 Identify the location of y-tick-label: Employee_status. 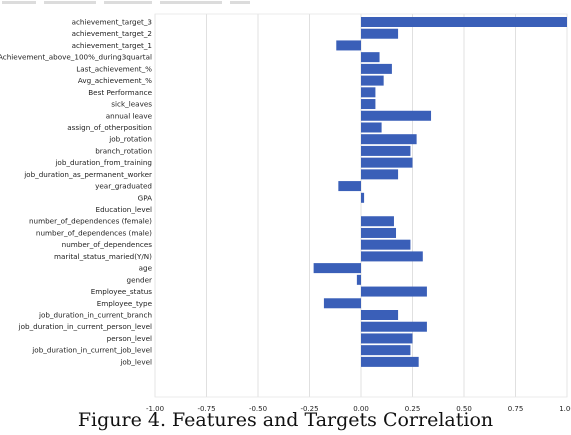
(122, 291).